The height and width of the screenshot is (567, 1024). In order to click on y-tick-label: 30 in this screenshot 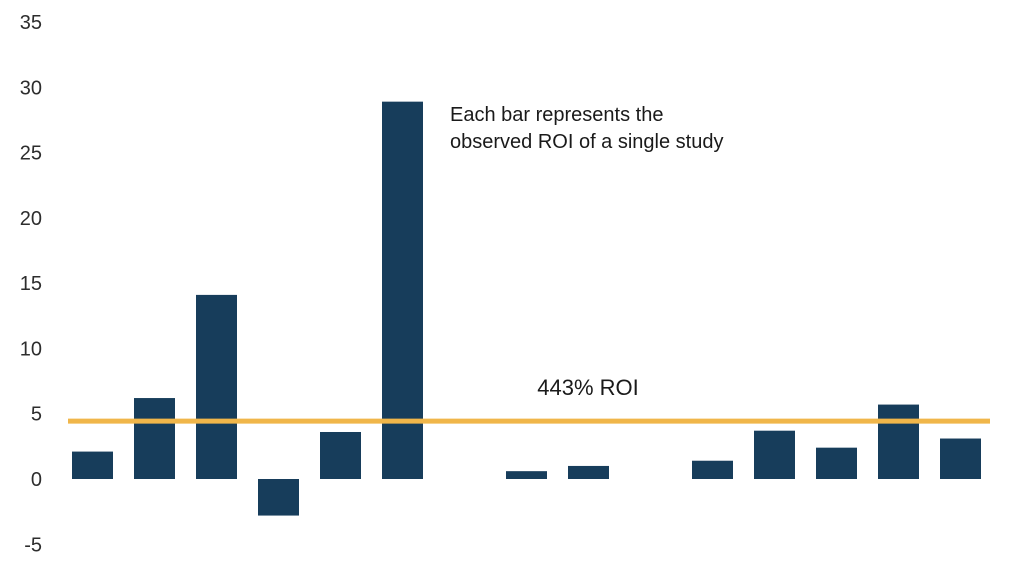, I will do `click(31, 88)`.